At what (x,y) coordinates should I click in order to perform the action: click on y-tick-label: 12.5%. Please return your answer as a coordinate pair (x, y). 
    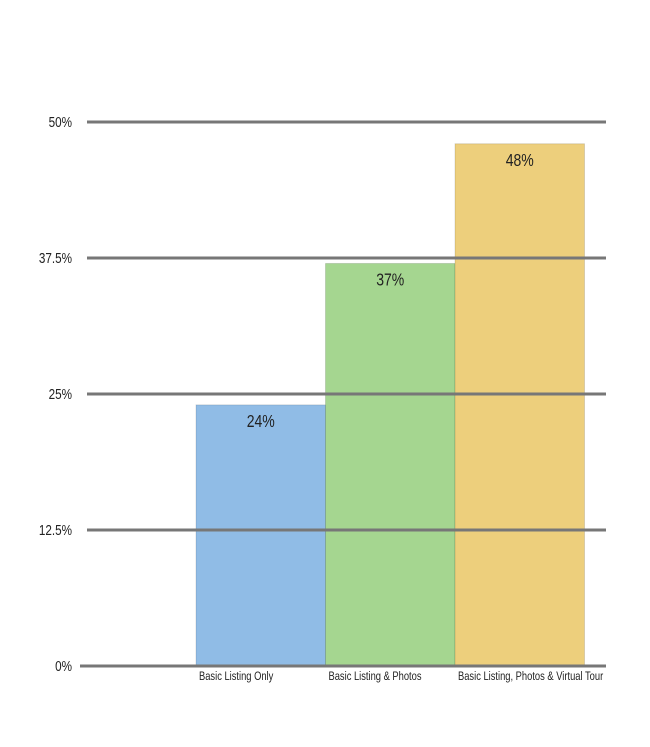
    Looking at the image, I should click on (55, 530).